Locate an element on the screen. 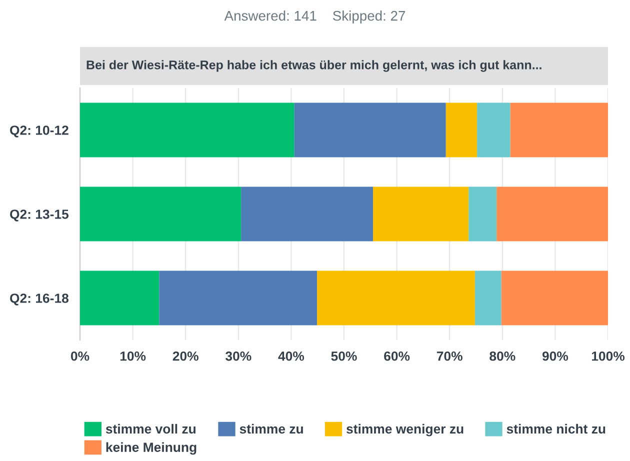  x-tick-label: 0% is located at coordinates (80, 356).